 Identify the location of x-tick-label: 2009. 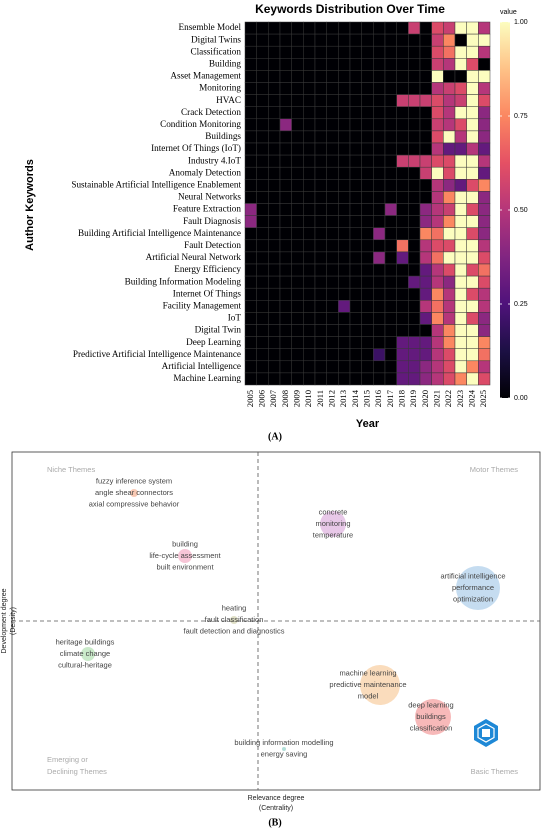
(296, 398).